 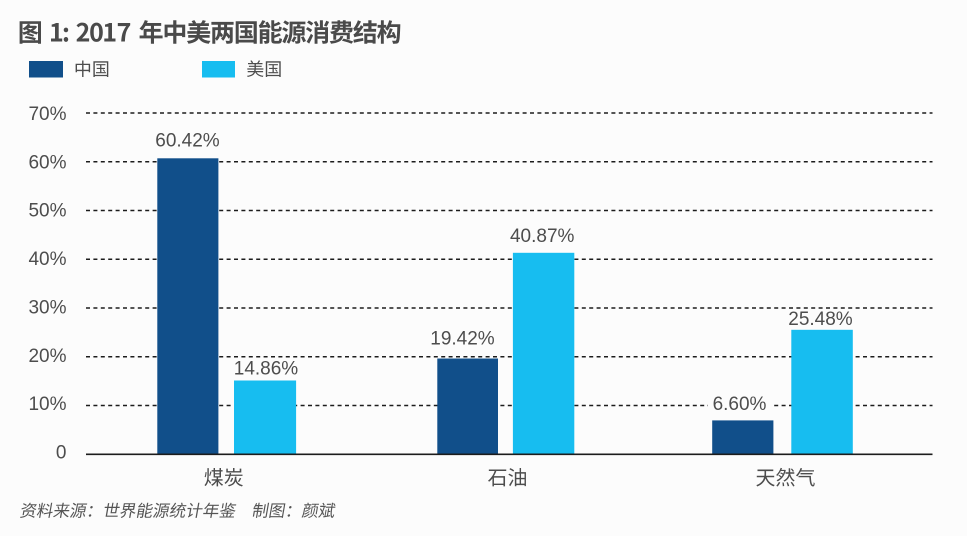 What do you see at coordinates (266, 368) in the screenshot?
I see `svg-text: 14.86%` at bounding box center [266, 368].